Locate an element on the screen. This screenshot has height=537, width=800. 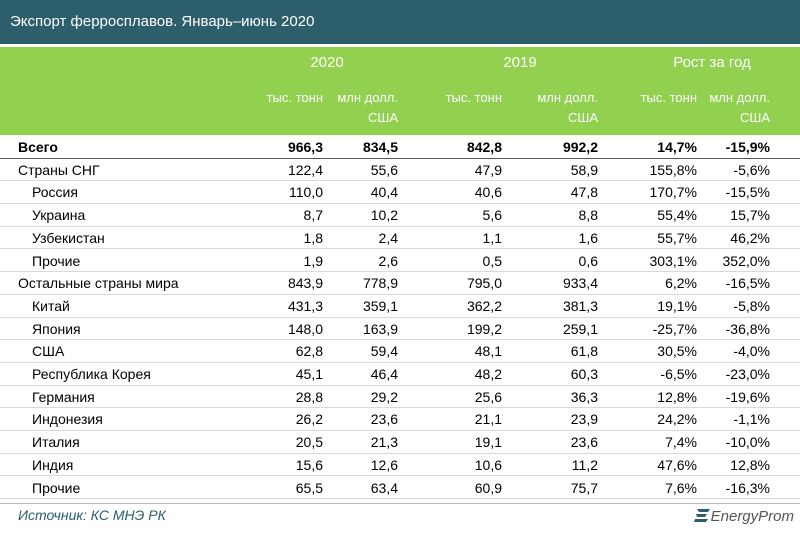
cell: 61,8 is located at coordinates (584, 351).